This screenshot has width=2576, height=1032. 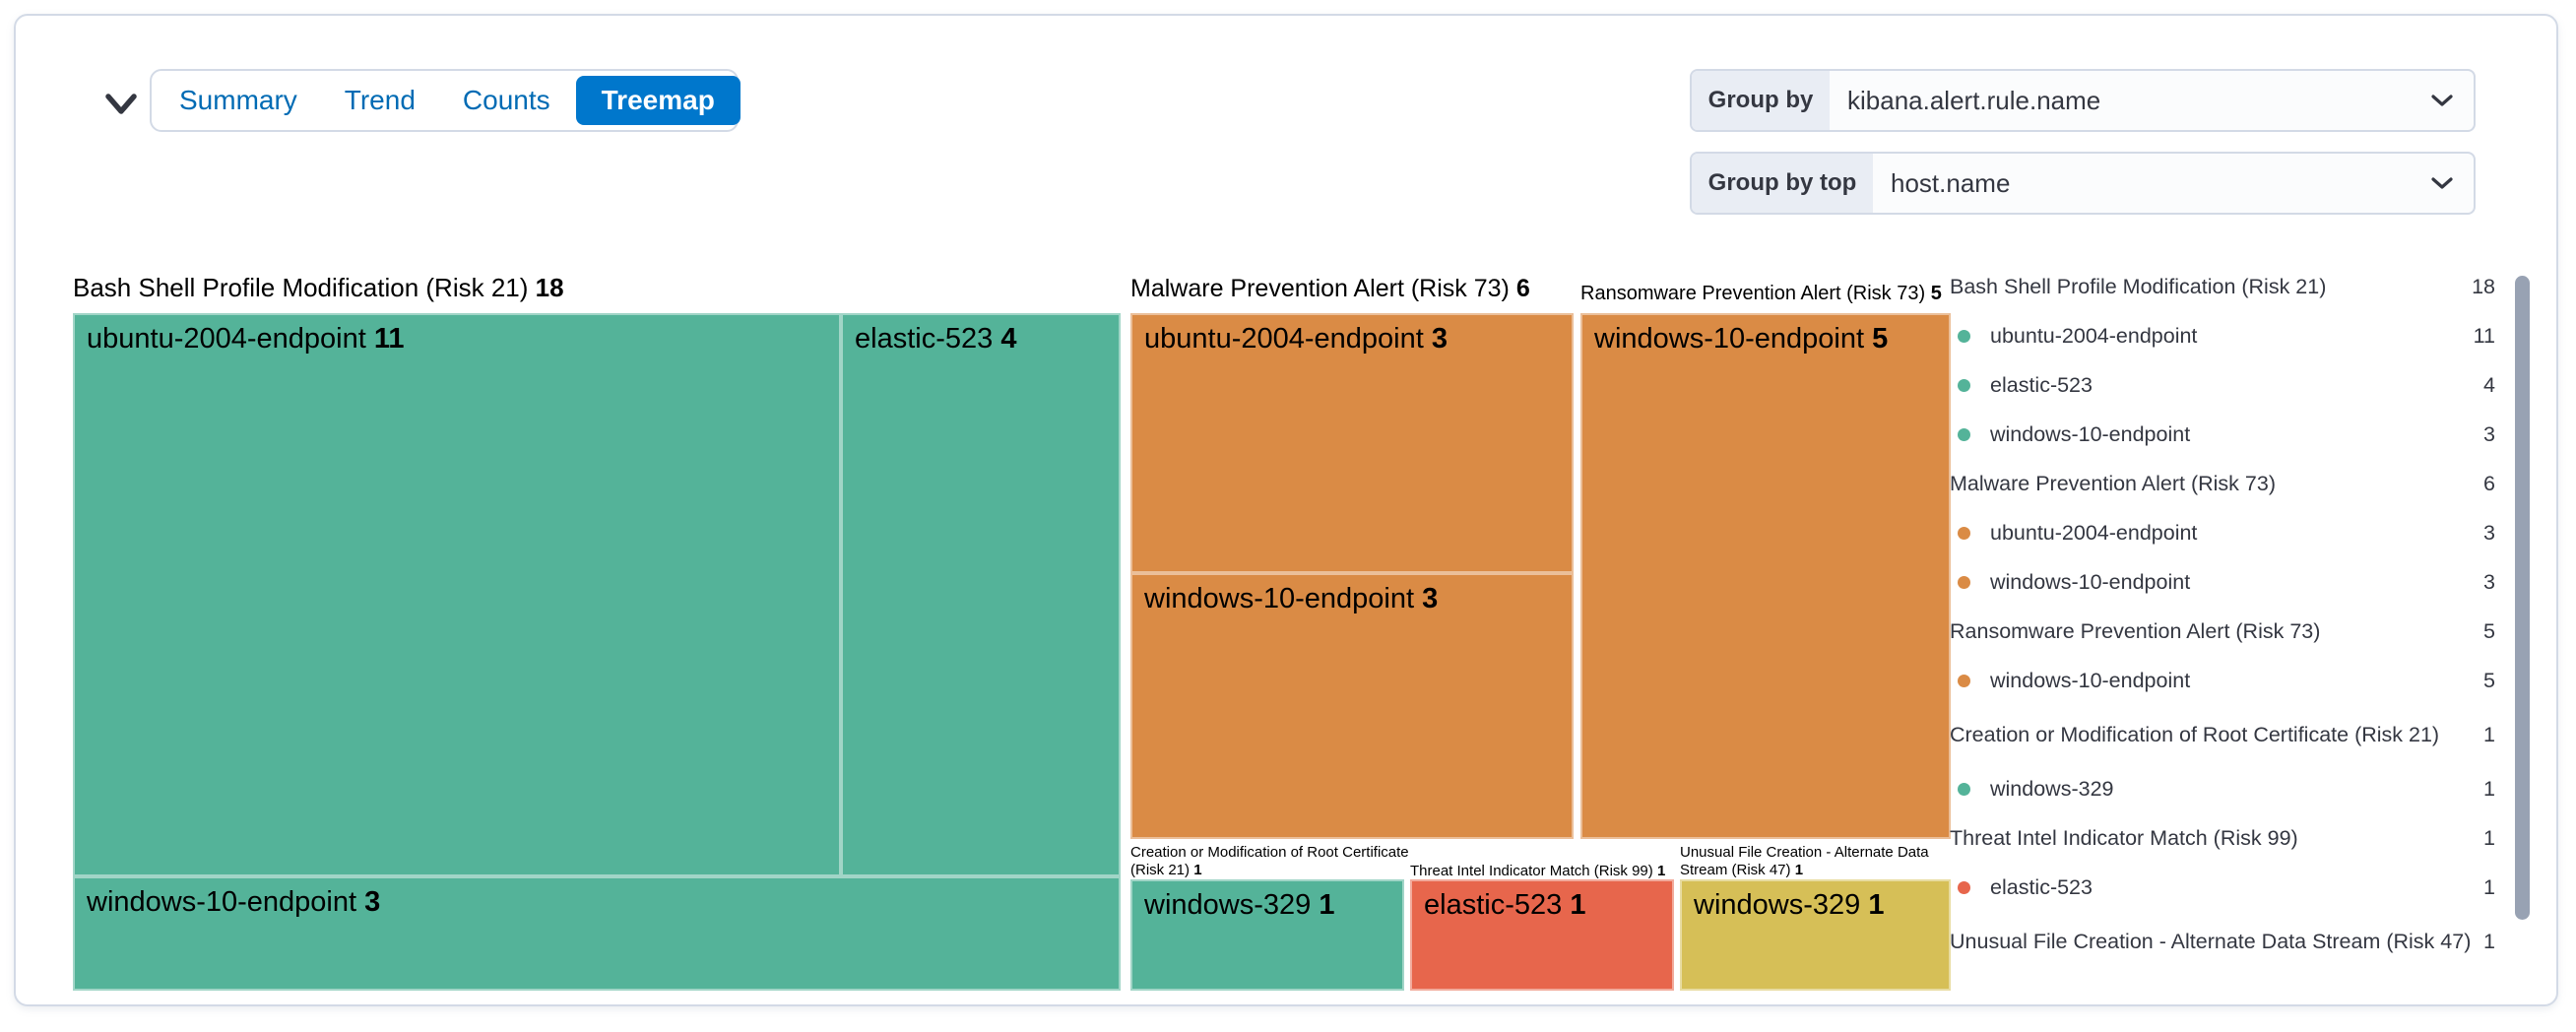 What do you see at coordinates (2222, 887) in the screenshot?
I see `legend-row: elastic-523 1` at bounding box center [2222, 887].